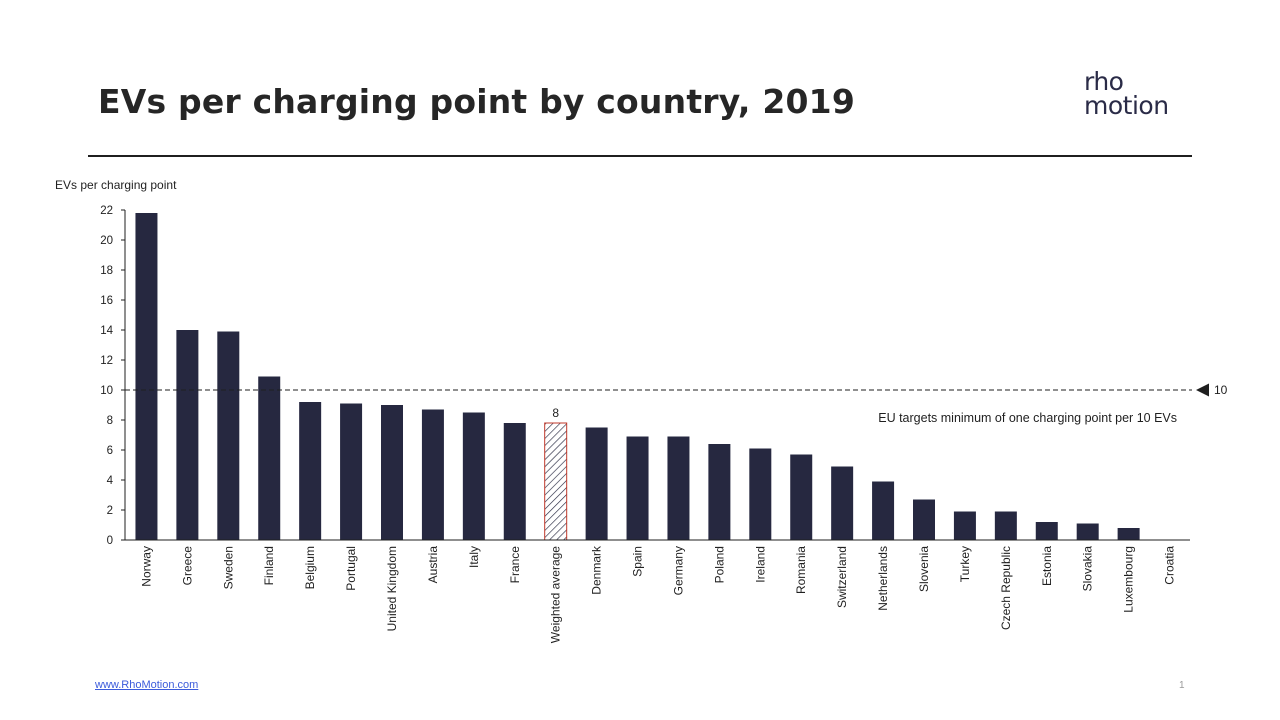  I want to click on title-divider, so click(640, 156).